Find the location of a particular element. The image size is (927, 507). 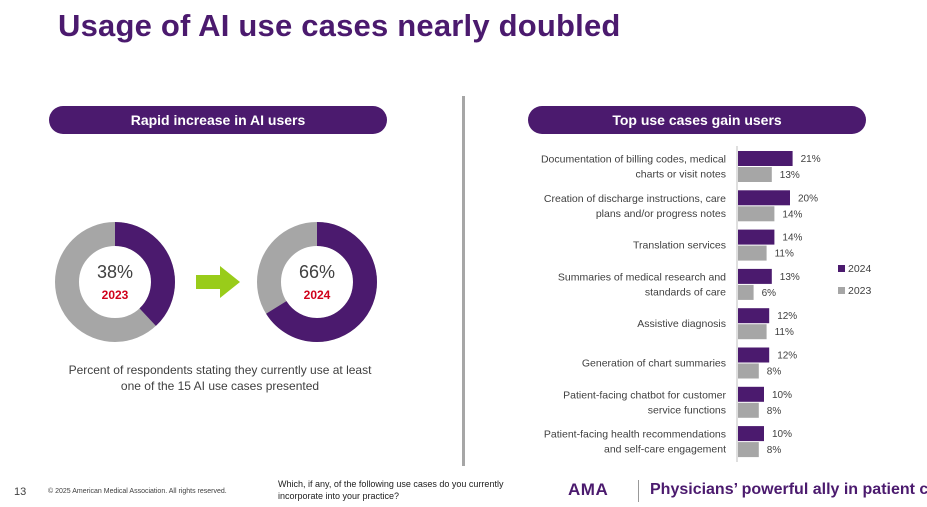

category-label: plans and/or progress notes is located at coordinates (661, 214).